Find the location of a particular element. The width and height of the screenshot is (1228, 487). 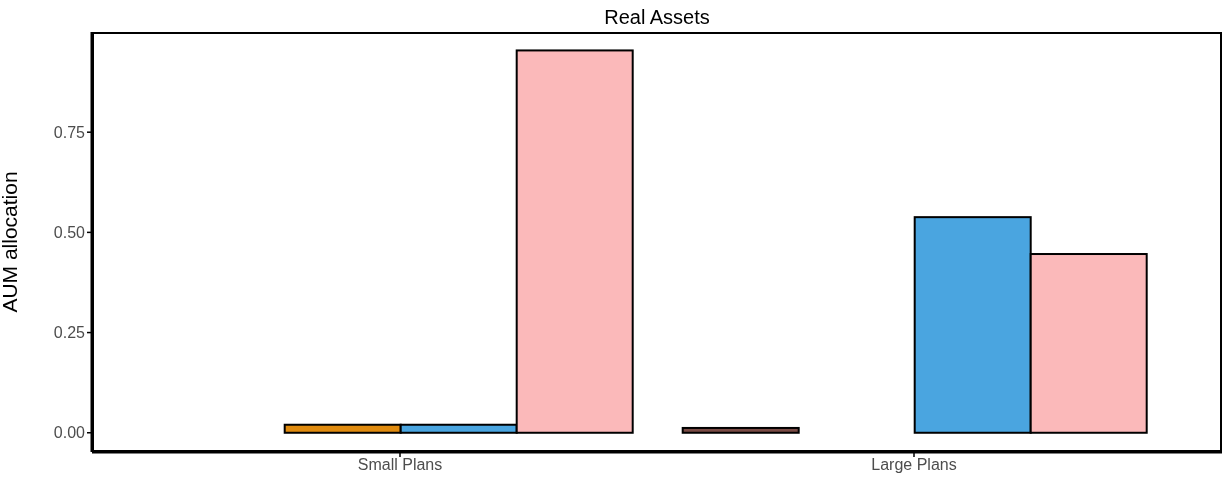

y-tick-label: 0.25 is located at coordinates (69, 333).